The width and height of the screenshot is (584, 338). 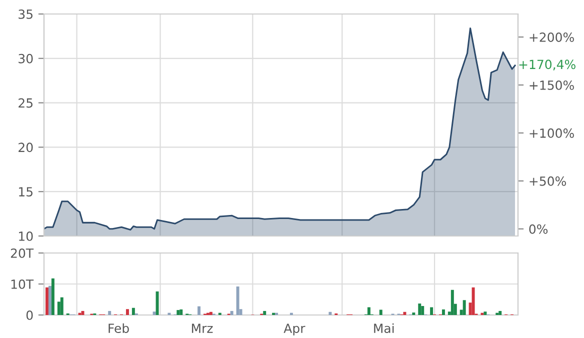 What do you see at coordinates (22, 253) in the screenshot?
I see `y-tick-label: 20T` at bounding box center [22, 253].